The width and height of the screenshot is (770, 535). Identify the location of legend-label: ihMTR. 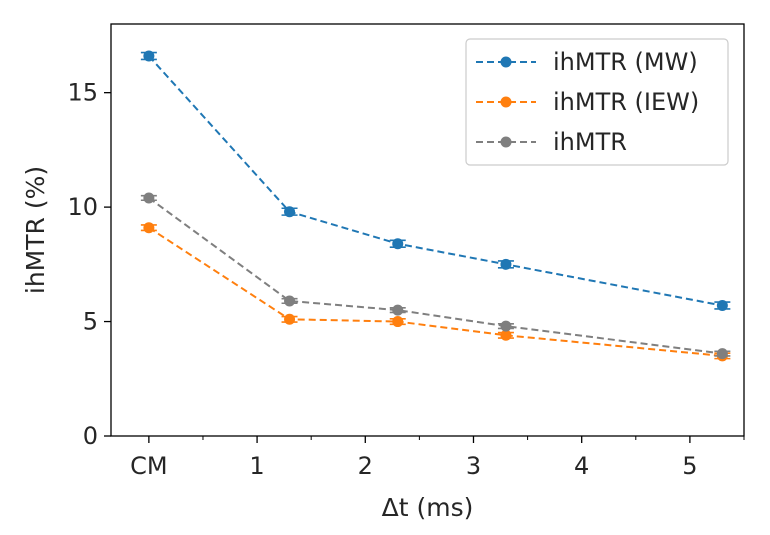
(590, 142).